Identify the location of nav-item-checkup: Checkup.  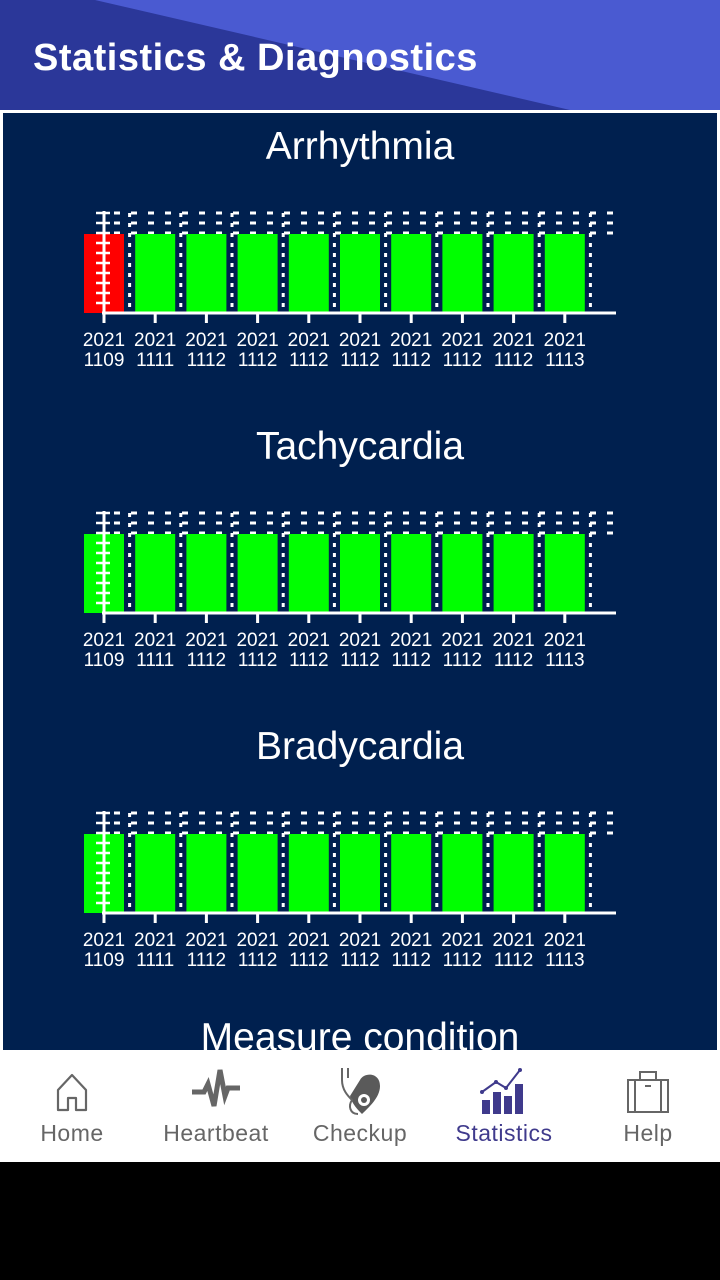
(360, 1106).